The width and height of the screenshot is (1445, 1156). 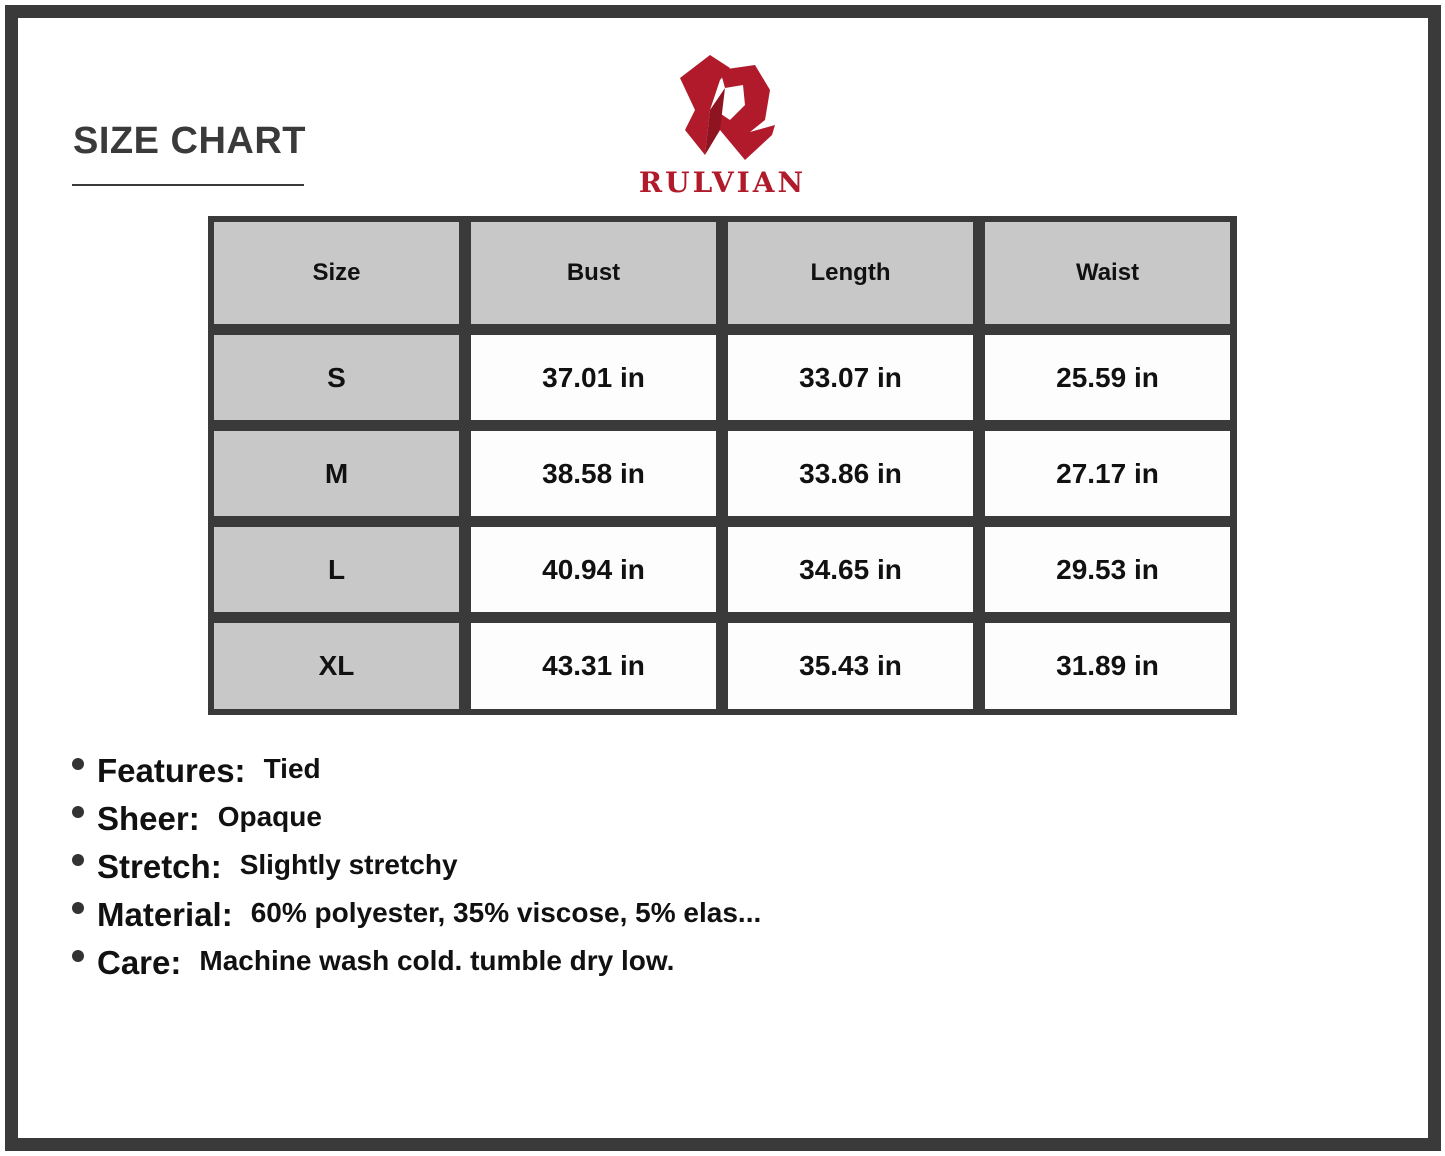 What do you see at coordinates (1107, 666) in the screenshot?
I see `measurement-cell: 31.89 in` at bounding box center [1107, 666].